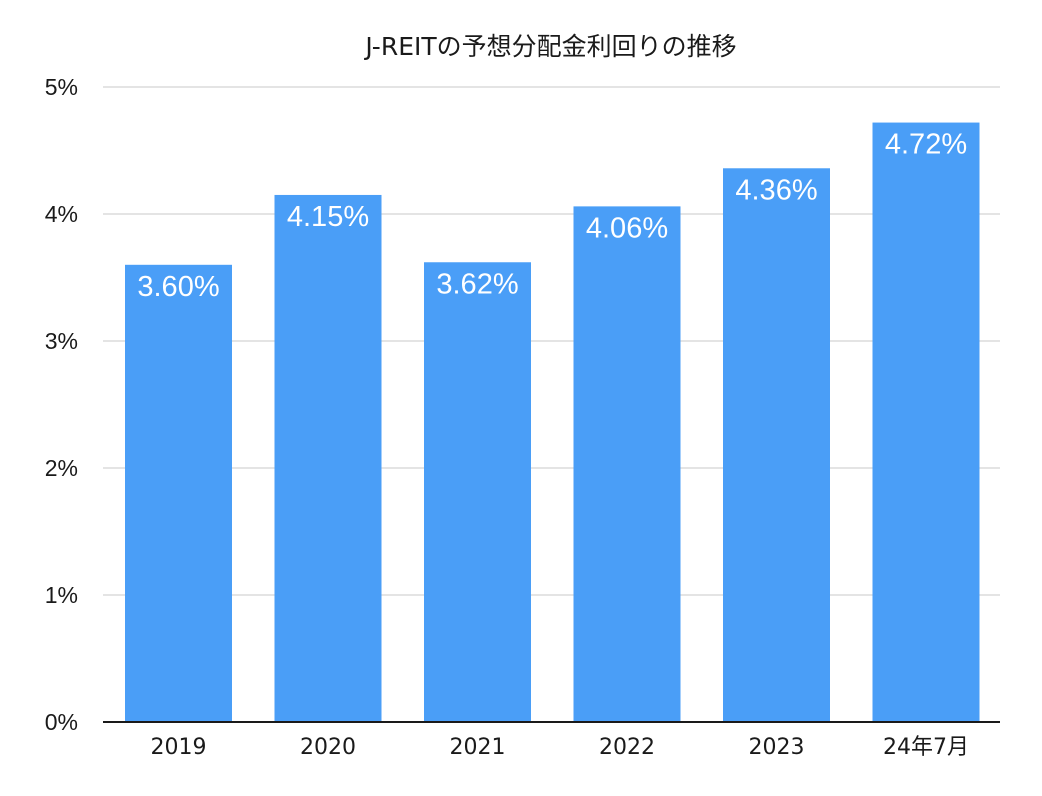 This screenshot has width=1042, height=796. I want to click on y-axis-tick-labels: 0% 1% 2% 3% 4% 5%, so click(61, 404).